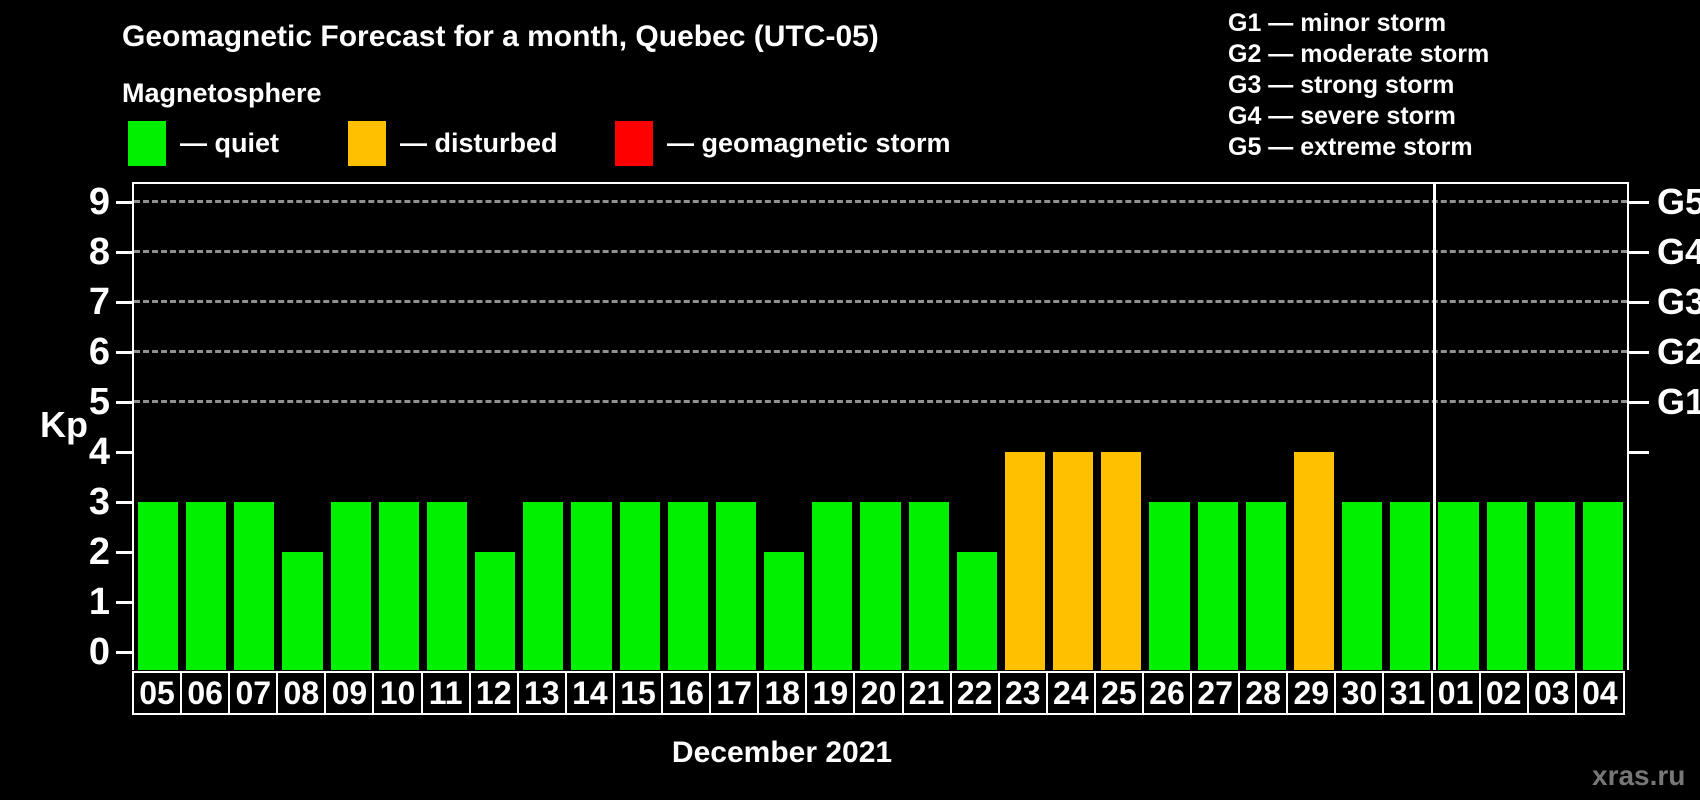 The height and width of the screenshot is (800, 1700). I want to click on g4-legend-line: G4 — severe storm, so click(1342, 116).